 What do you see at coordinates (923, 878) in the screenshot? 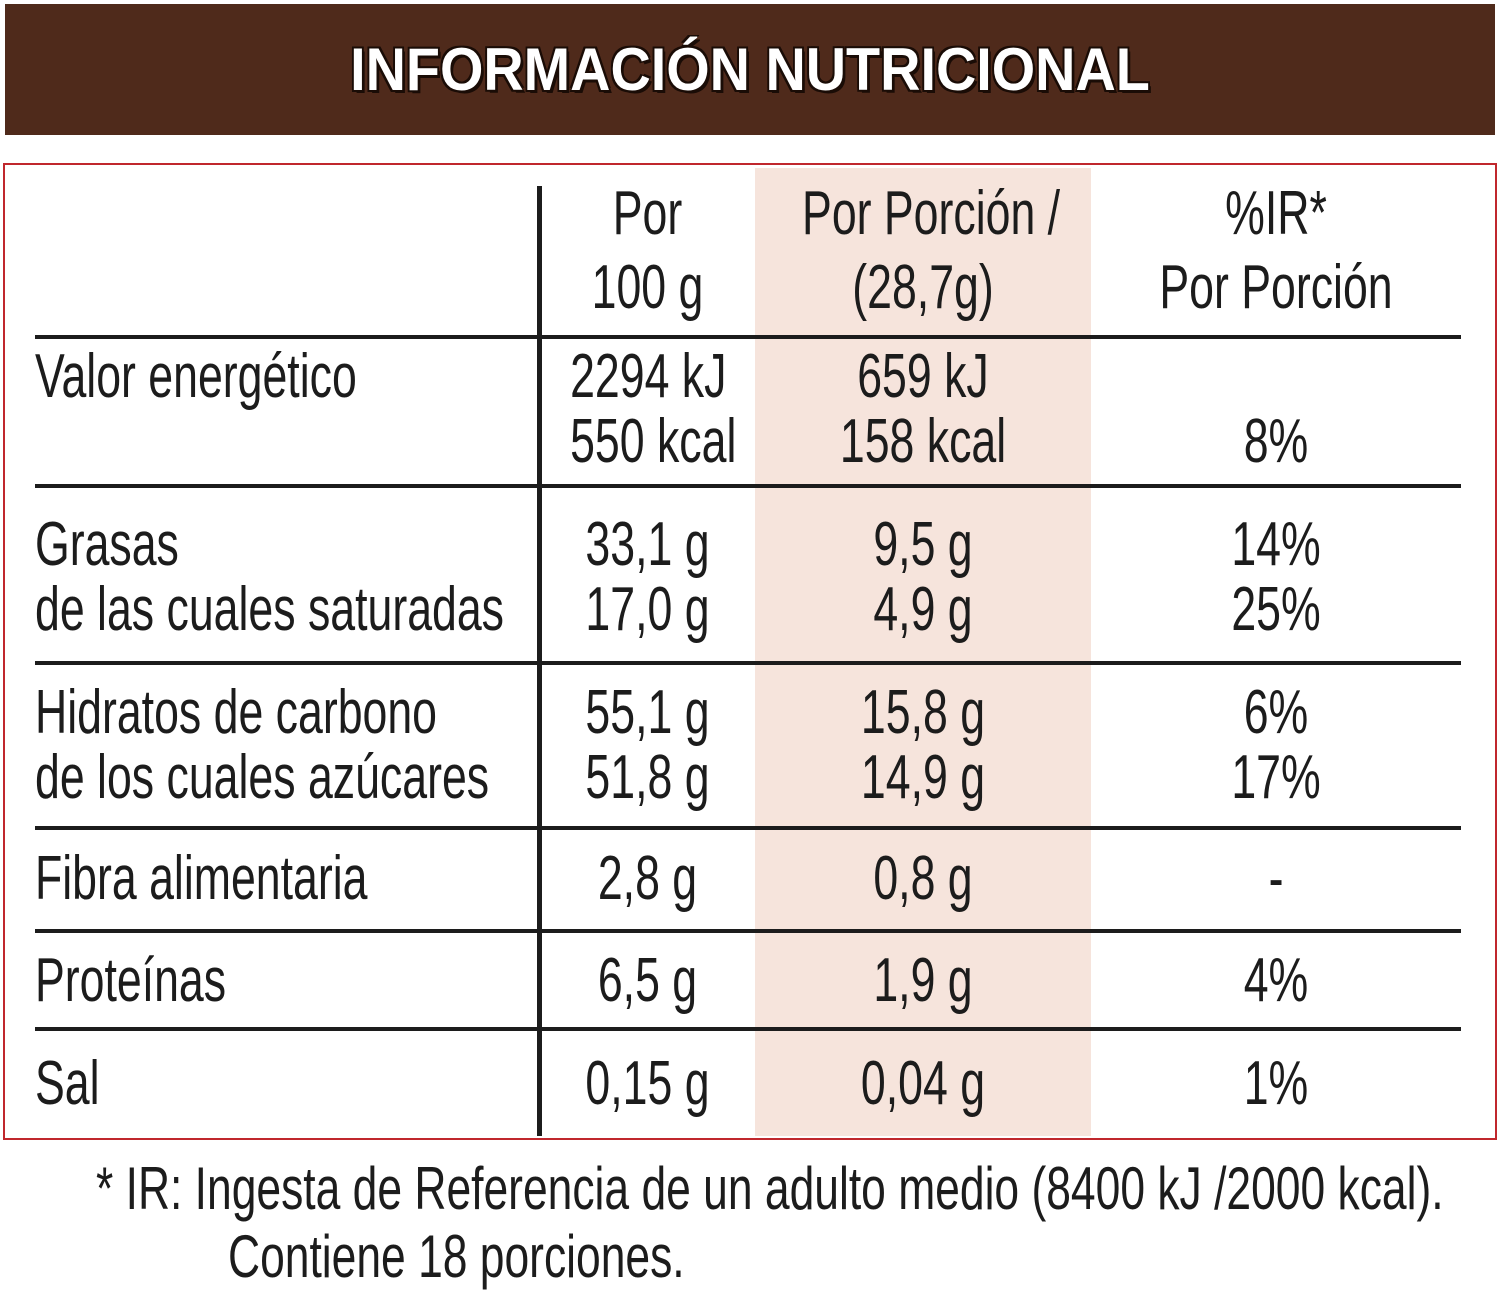
I see `value-portion: 0,8 g` at bounding box center [923, 878].